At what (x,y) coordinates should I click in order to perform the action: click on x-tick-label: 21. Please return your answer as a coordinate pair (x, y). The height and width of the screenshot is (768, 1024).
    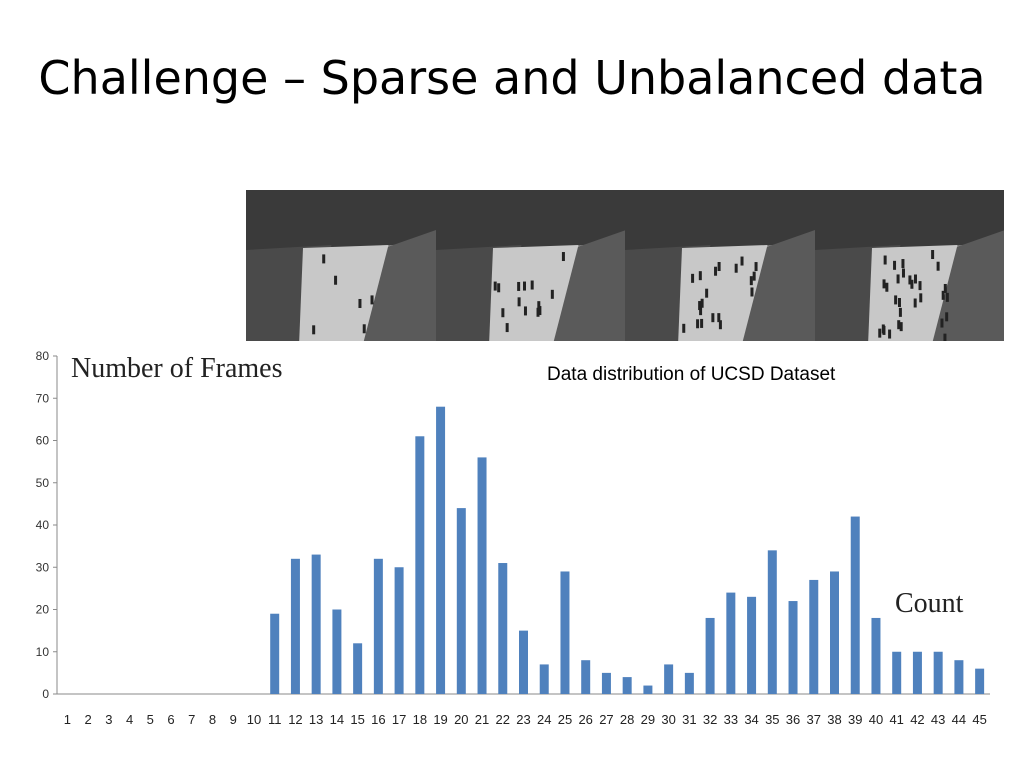
    Looking at the image, I should click on (482, 719).